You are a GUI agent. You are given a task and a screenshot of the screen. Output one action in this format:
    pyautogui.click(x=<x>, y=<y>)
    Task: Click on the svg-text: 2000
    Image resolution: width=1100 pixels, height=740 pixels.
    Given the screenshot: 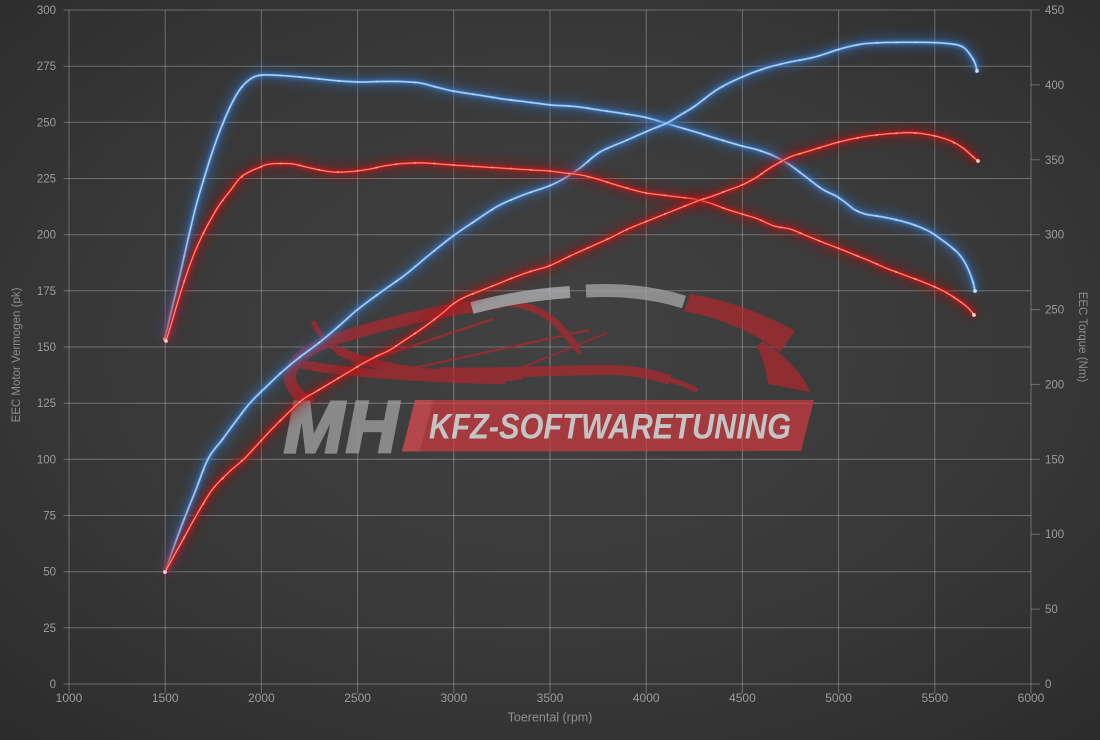 What is the action you would take?
    pyautogui.click(x=261, y=698)
    